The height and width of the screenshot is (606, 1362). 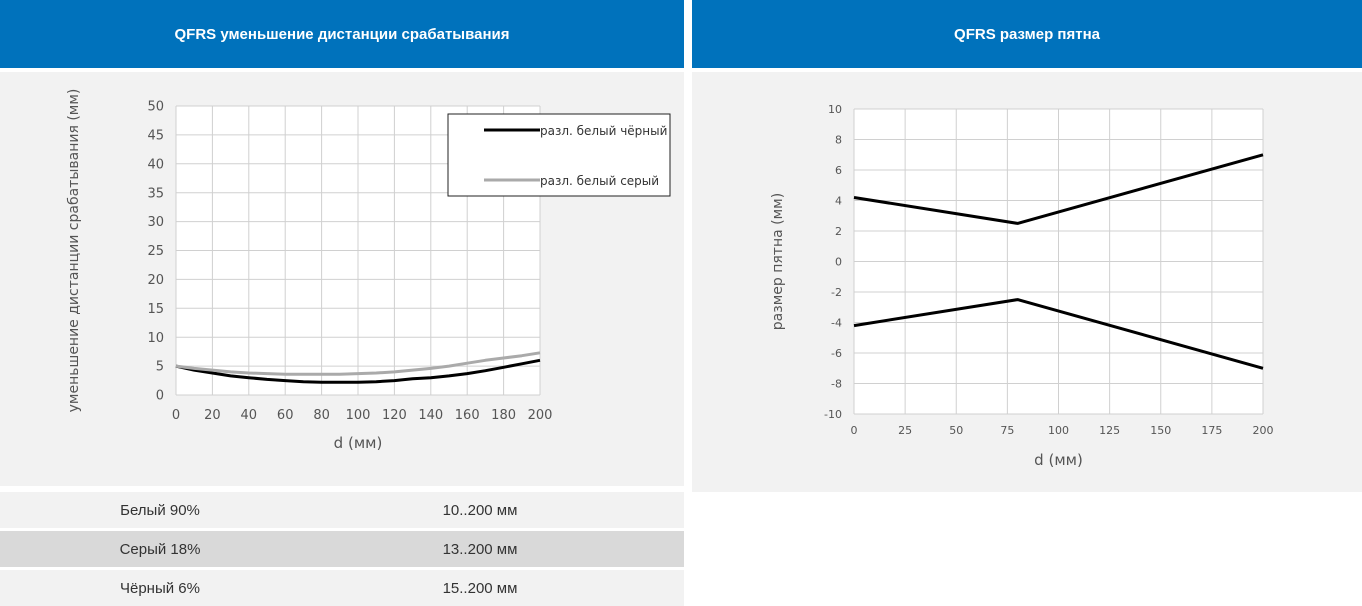 I want to click on x-tick-label: 40, so click(x=249, y=415).